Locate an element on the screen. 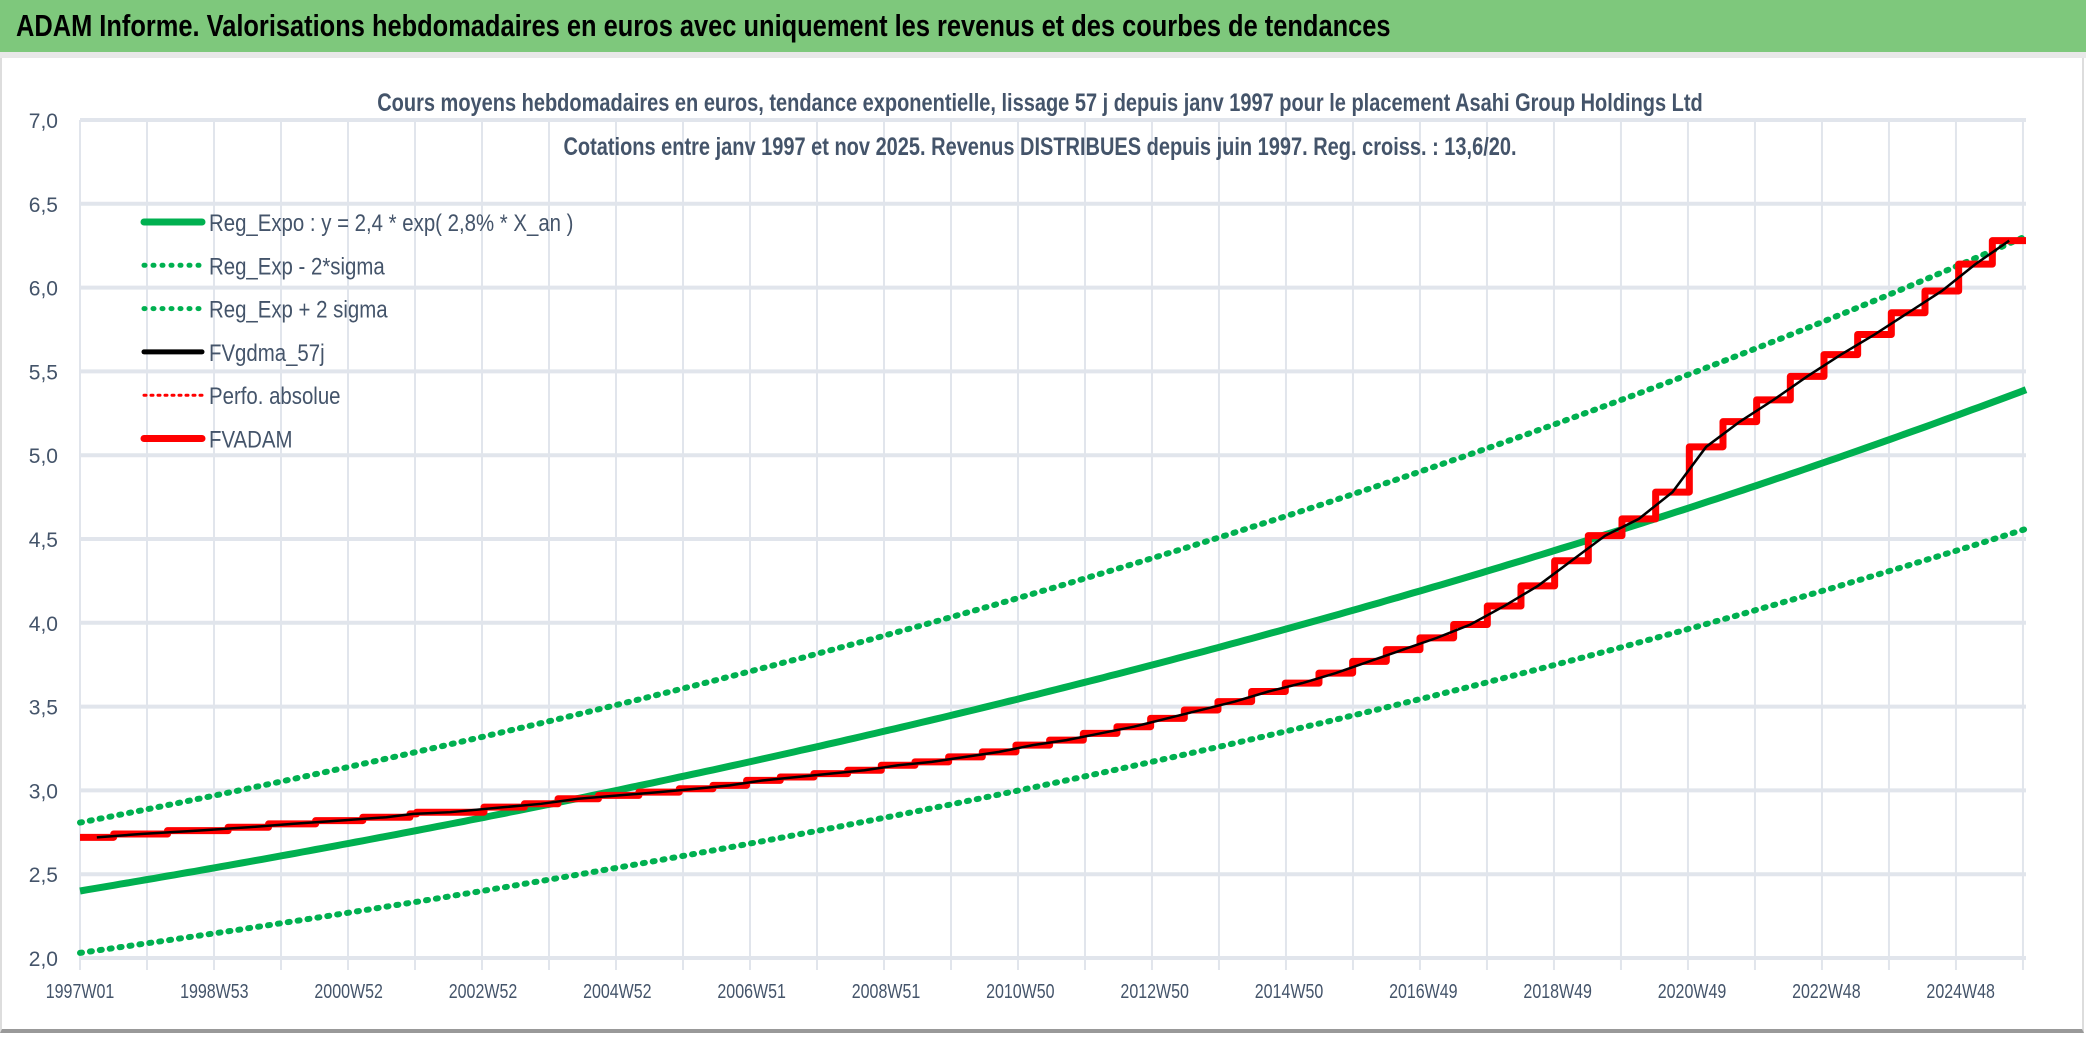 Image resolution: width=2086 pixels, height=1037 pixels. y-tick-label: 4,5 is located at coordinates (43, 540).